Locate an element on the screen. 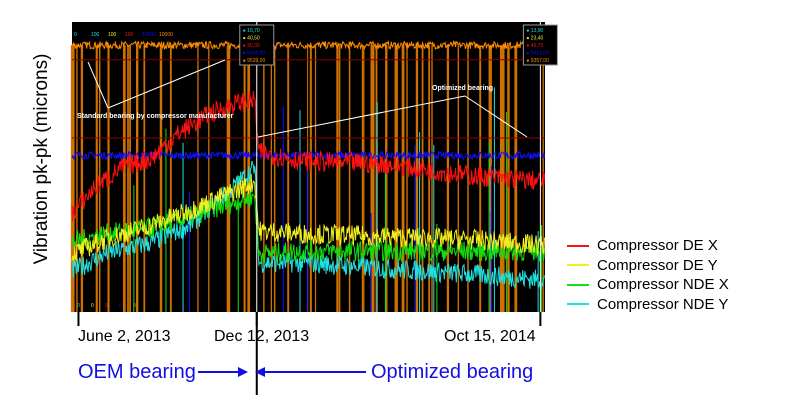 This screenshot has width=800, height=400. legend-label: Compressor DE Y is located at coordinates (657, 265).